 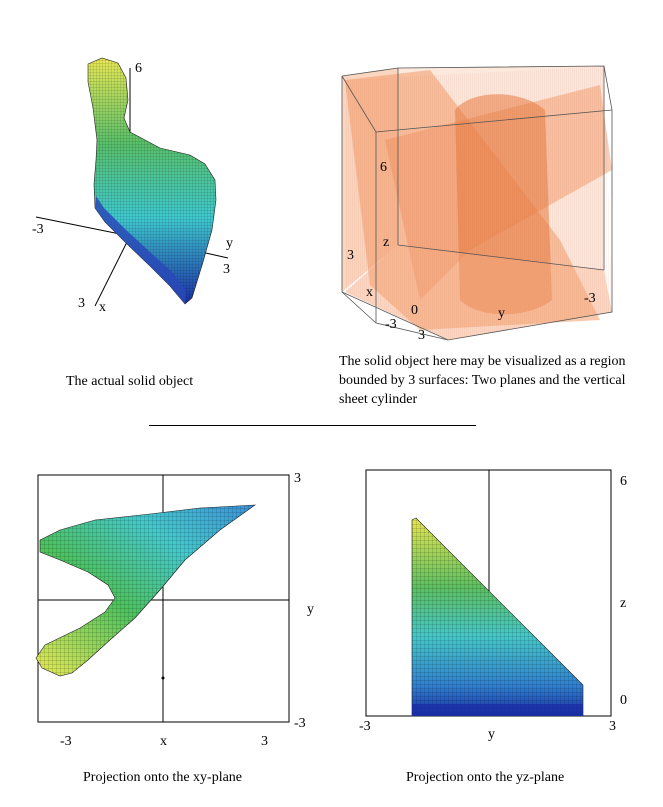 What do you see at coordinates (485, 777) in the screenshot?
I see `caption-yz-projection: Projection onto the yz-plane` at bounding box center [485, 777].